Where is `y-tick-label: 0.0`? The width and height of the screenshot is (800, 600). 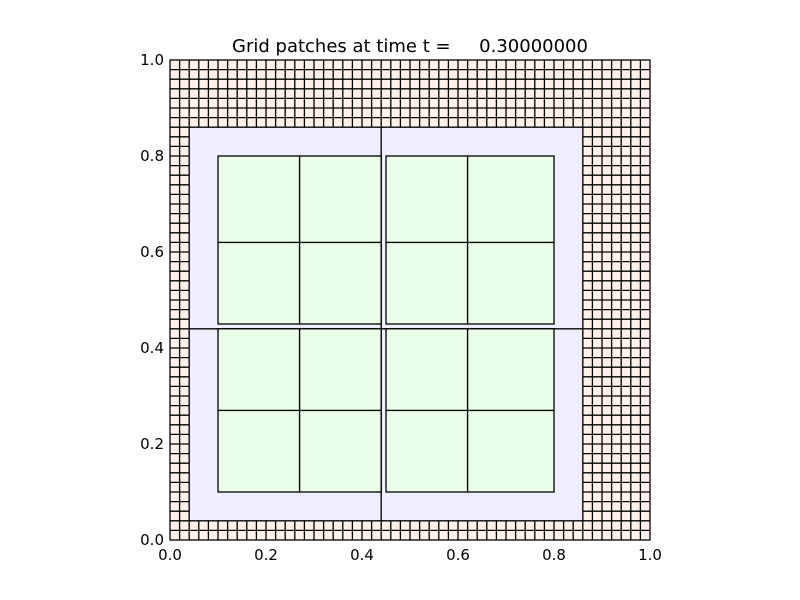
y-tick-label: 0.0 is located at coordinates (152, 540).